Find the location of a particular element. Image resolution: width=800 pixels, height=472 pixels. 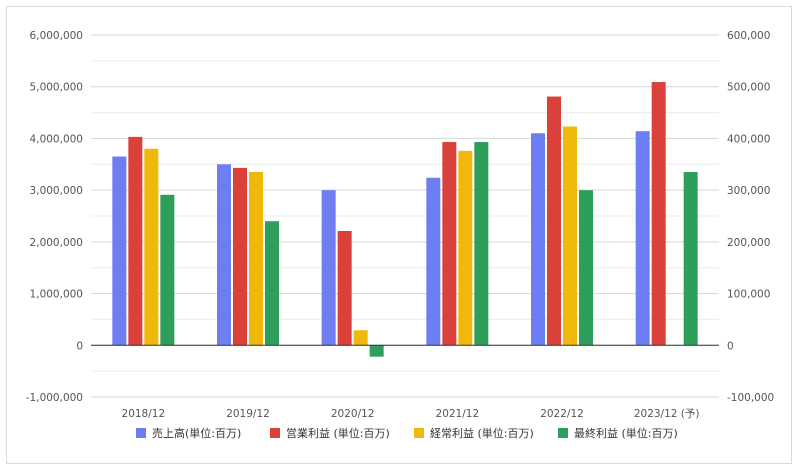

right-tick-label: 200,000 is located at coordinates (748, 243).